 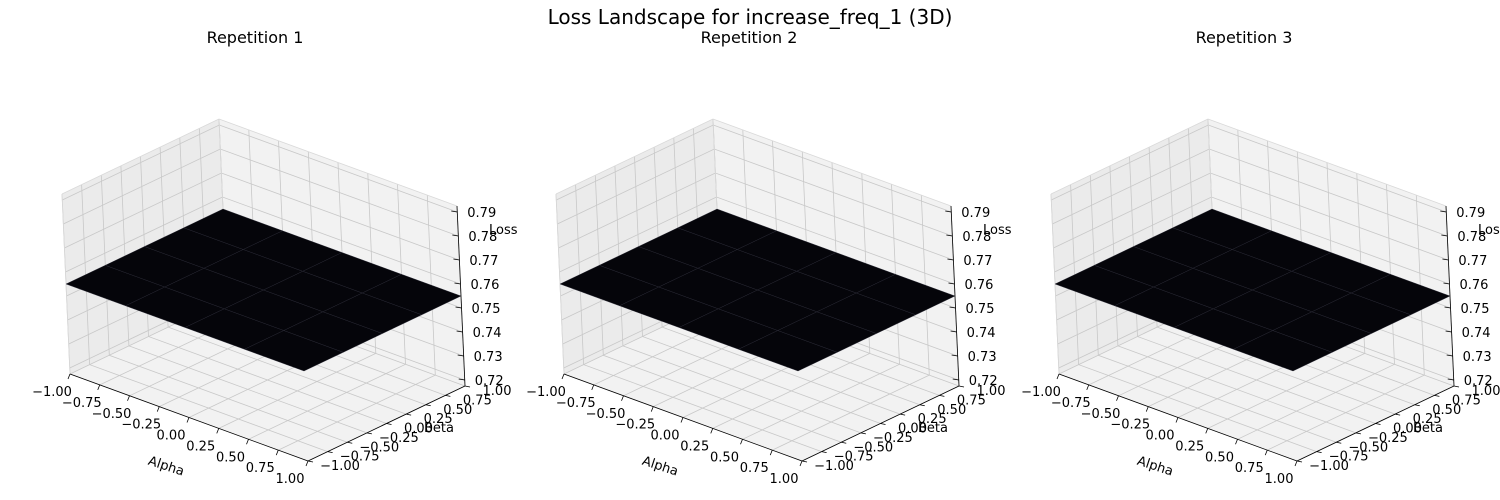 I want to click on y-axis-label: Beta, so click(x=439, y=428).